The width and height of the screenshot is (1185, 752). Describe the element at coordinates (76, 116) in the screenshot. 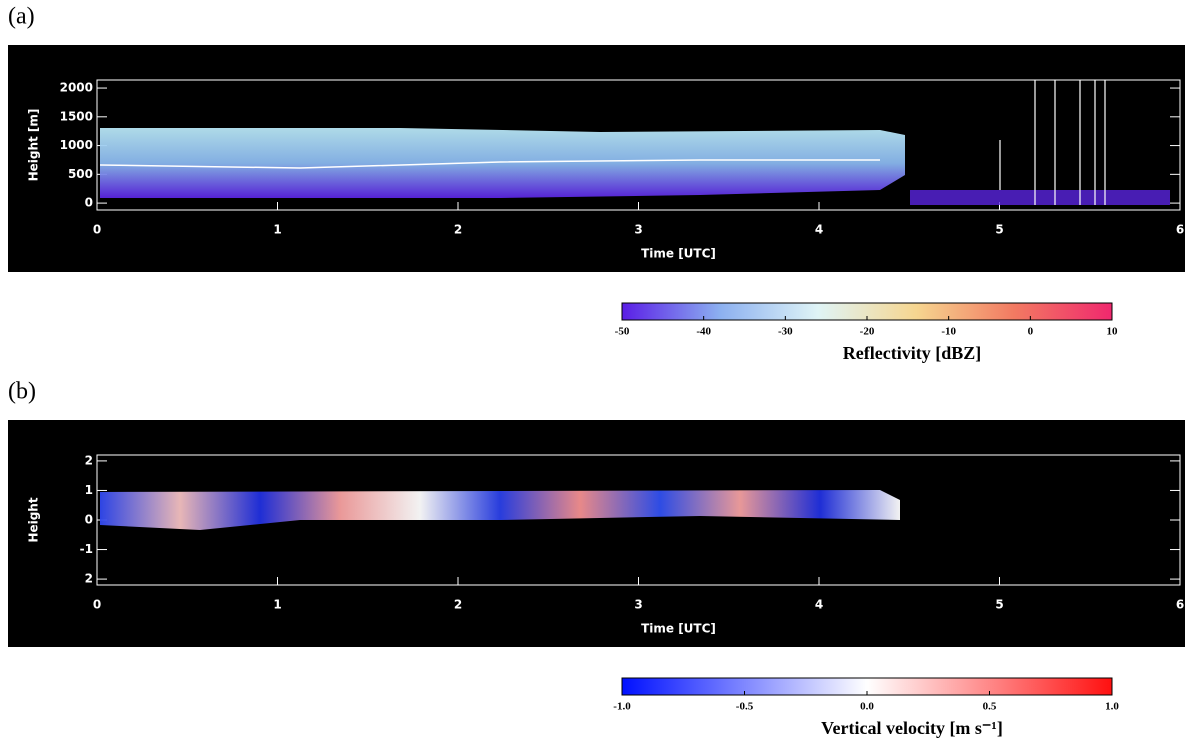

I see `y-tick-label: 1500` at that location.